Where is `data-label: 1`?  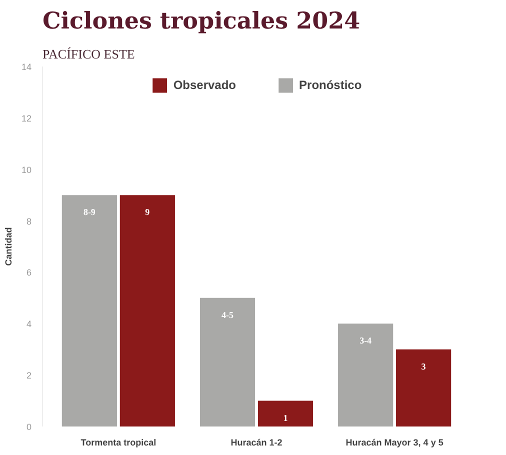 data-label: 1 is located at coordinates (285, 417).